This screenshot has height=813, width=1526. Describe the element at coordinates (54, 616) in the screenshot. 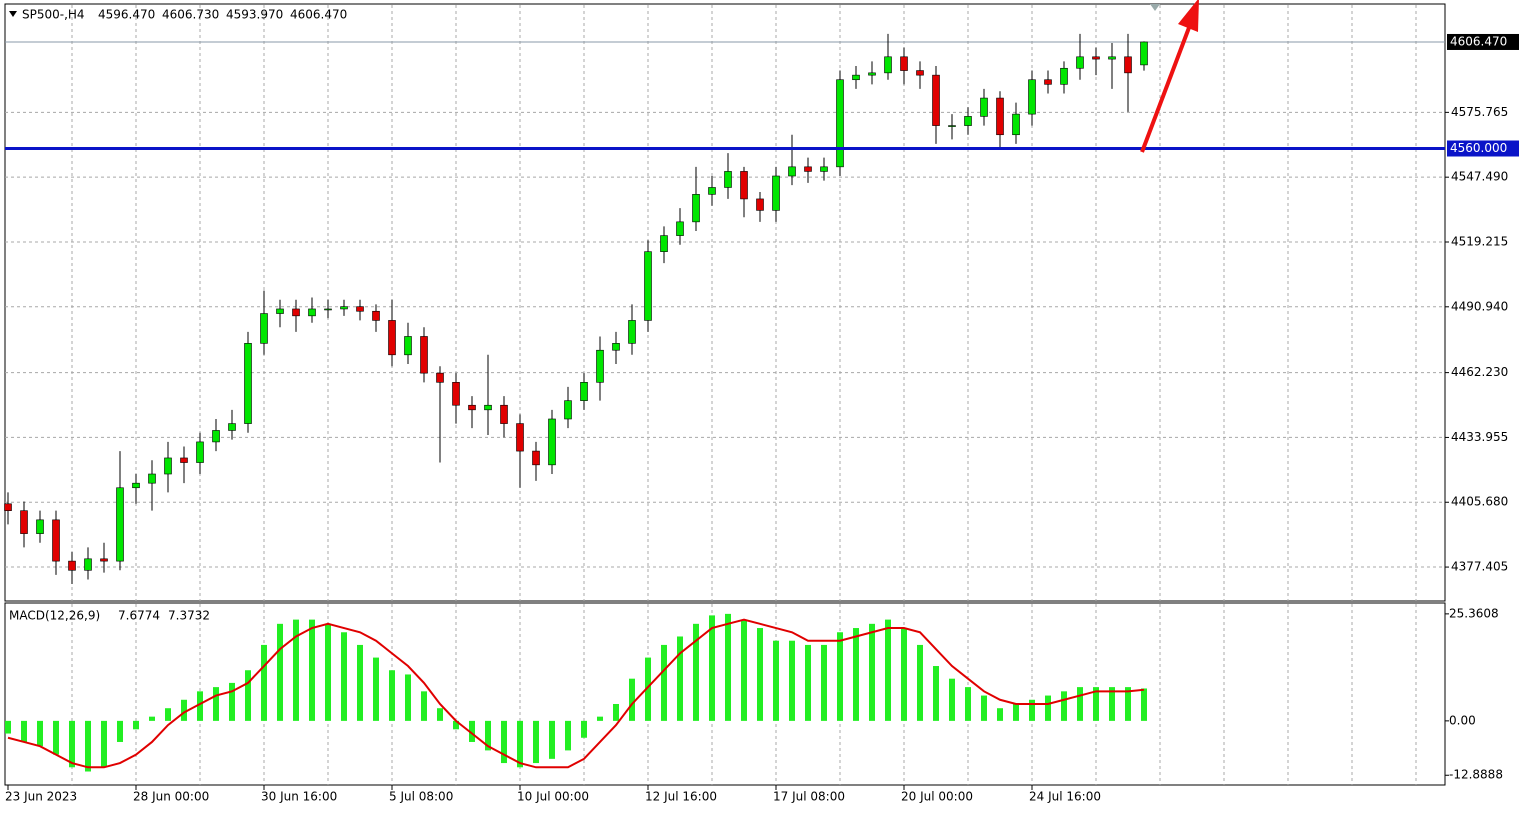

I see `indicator-name: MACD(12,26,9)` at that location.